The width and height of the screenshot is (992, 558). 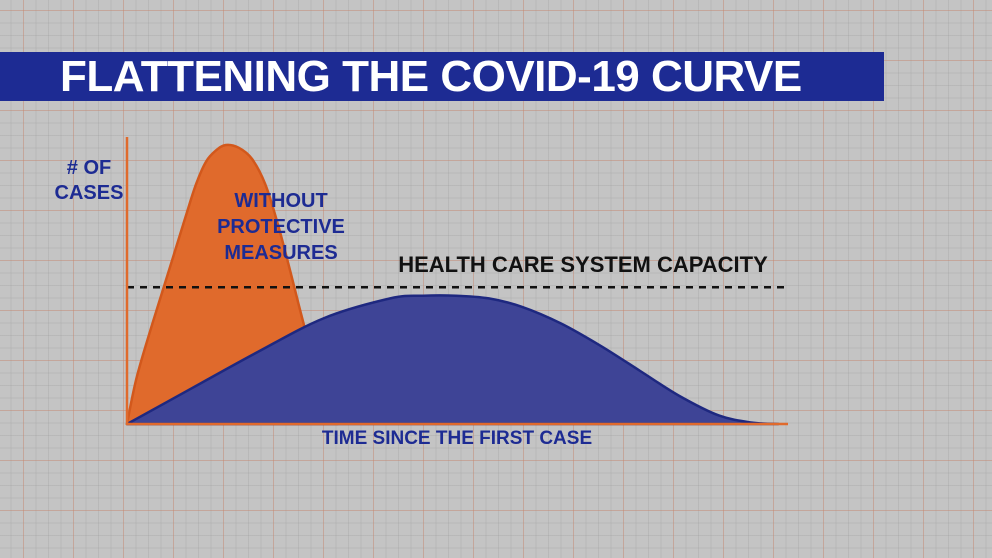 I want to click on title-bar: FLATTENING THE COVID-19 CURVE, so click(x=442, y=76).